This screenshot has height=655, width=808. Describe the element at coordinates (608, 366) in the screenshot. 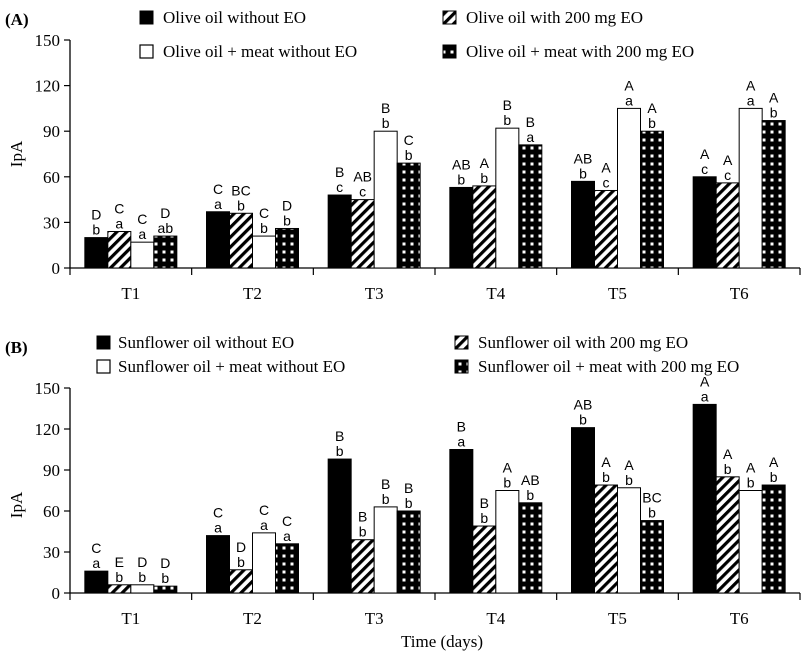

I see `legend-label-b-4: Sunflower oil + meat with 200 mg EO` at that location.